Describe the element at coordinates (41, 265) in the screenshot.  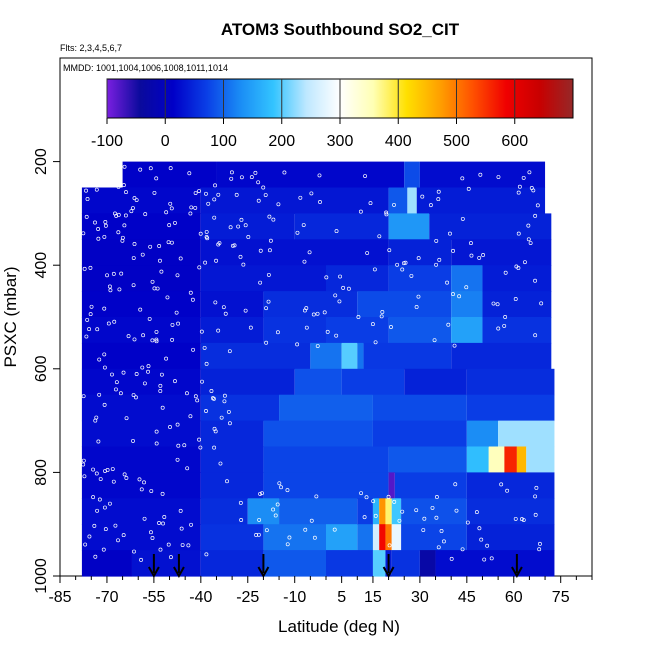
I see `y-tick-label: 400` at that location.